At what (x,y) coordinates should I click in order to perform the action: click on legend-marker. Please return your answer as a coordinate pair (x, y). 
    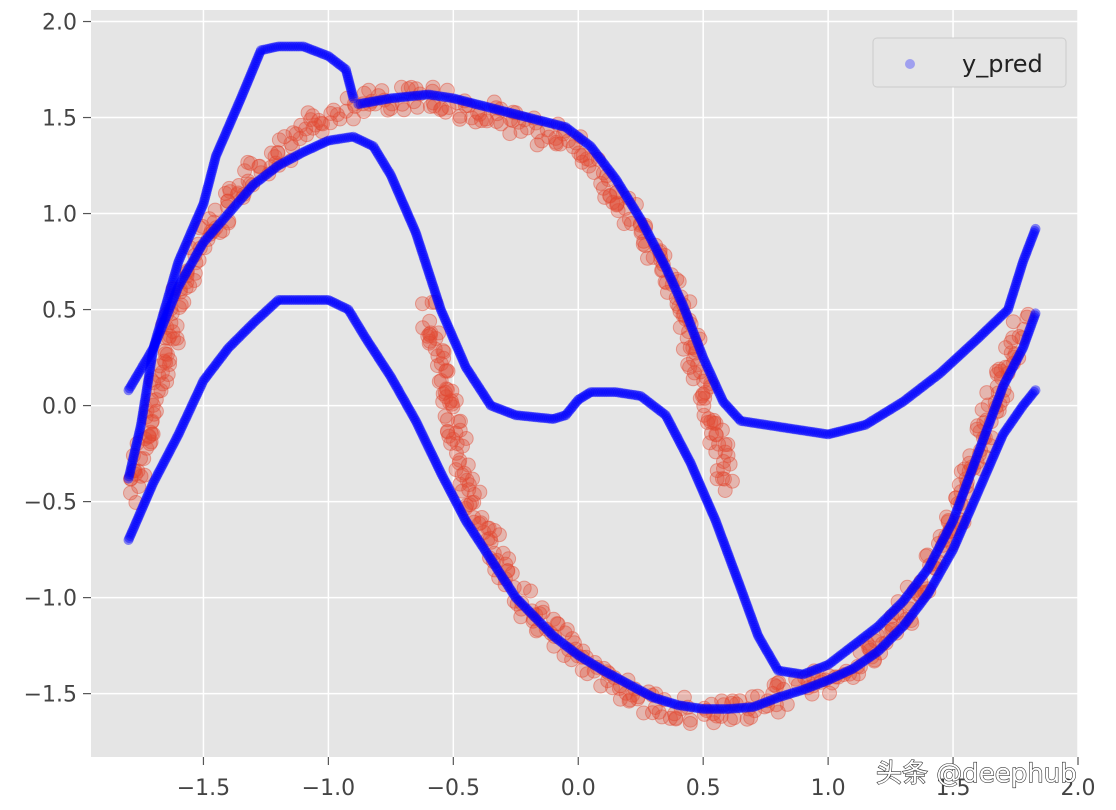
    Looking at the image, I should click on (910, 64).